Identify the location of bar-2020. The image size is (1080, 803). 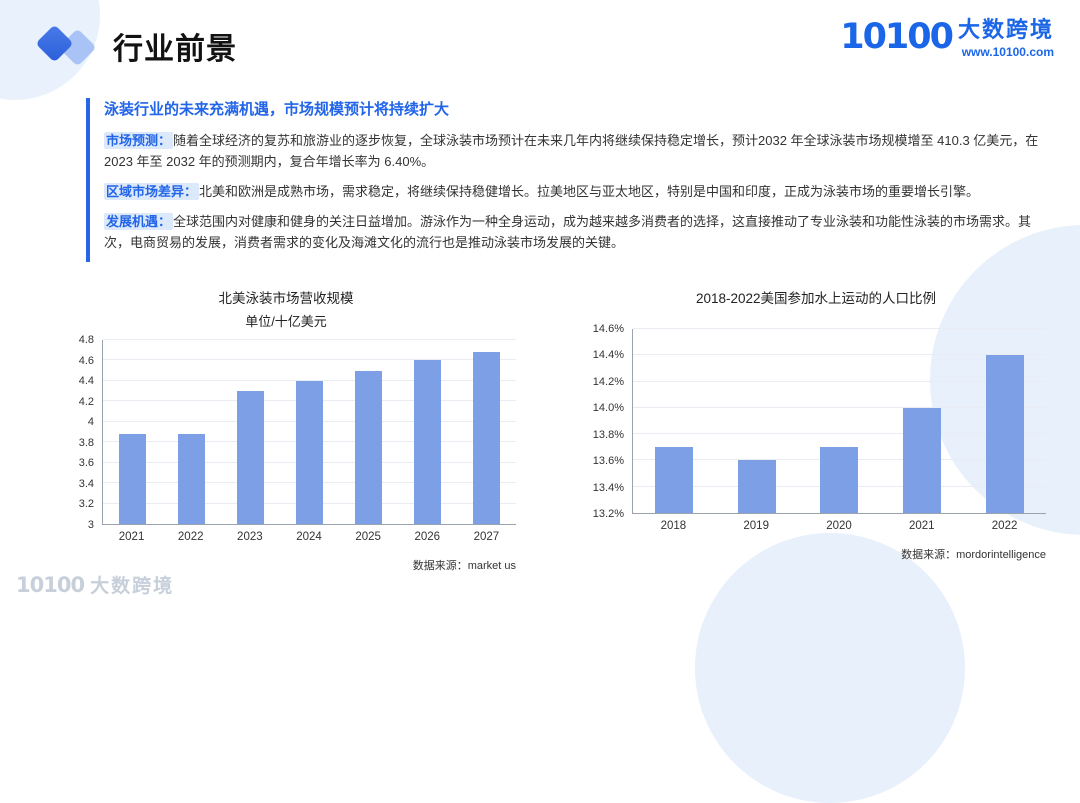
(839, 480).